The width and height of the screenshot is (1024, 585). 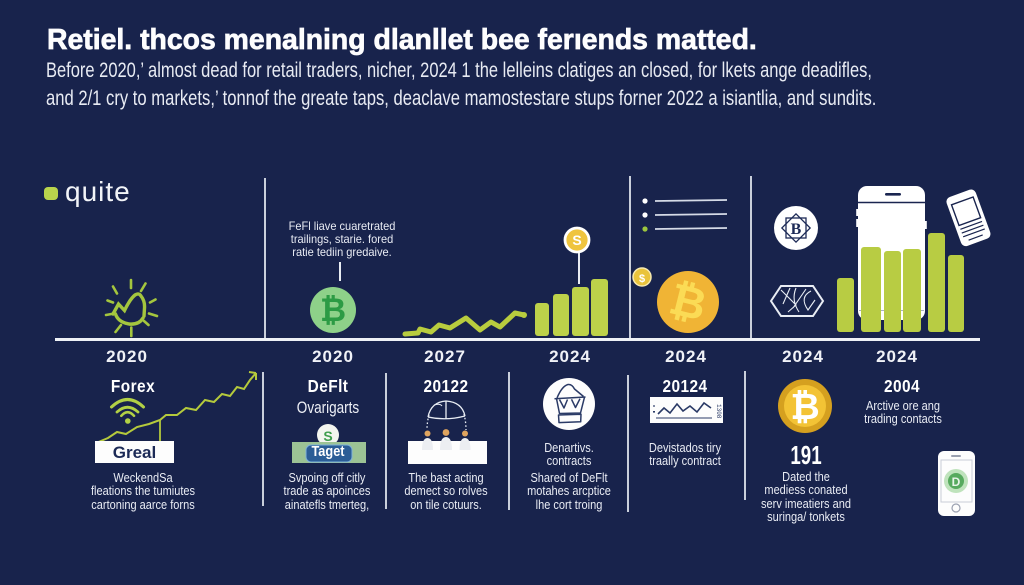 I want to click on svg-text: 1308, so click(x=718, y=411).